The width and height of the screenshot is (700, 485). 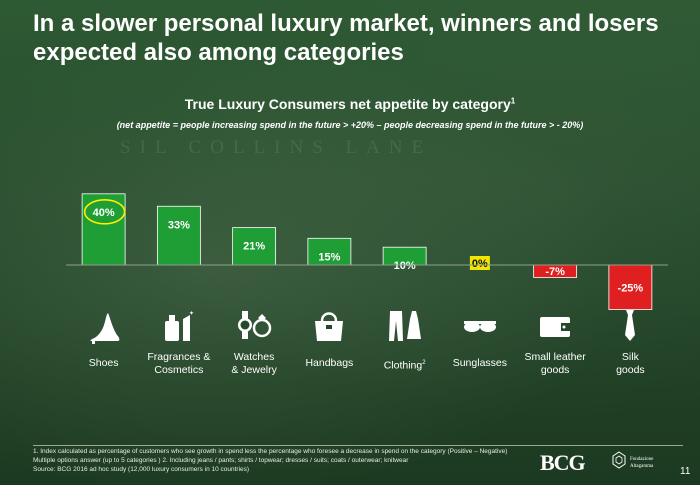 I want to click on watch-ring-icon, so click(x=255, y=325).